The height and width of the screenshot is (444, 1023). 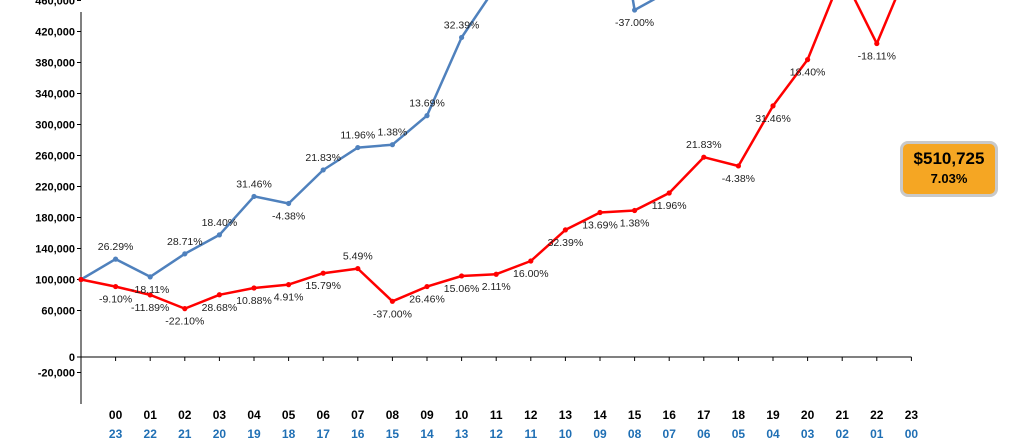 What do you see at coordinates (773, 415) in the screenshot?
I see `x-tick-label-top: 19` at bounding box center [773, 415].